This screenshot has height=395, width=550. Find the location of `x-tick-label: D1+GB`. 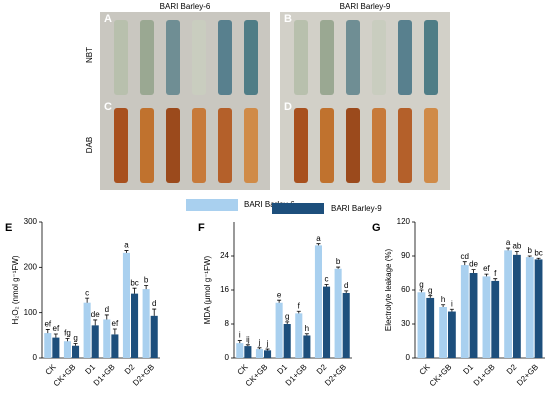

x-tick-label: D1+GB is located at coordinates (484, 375).